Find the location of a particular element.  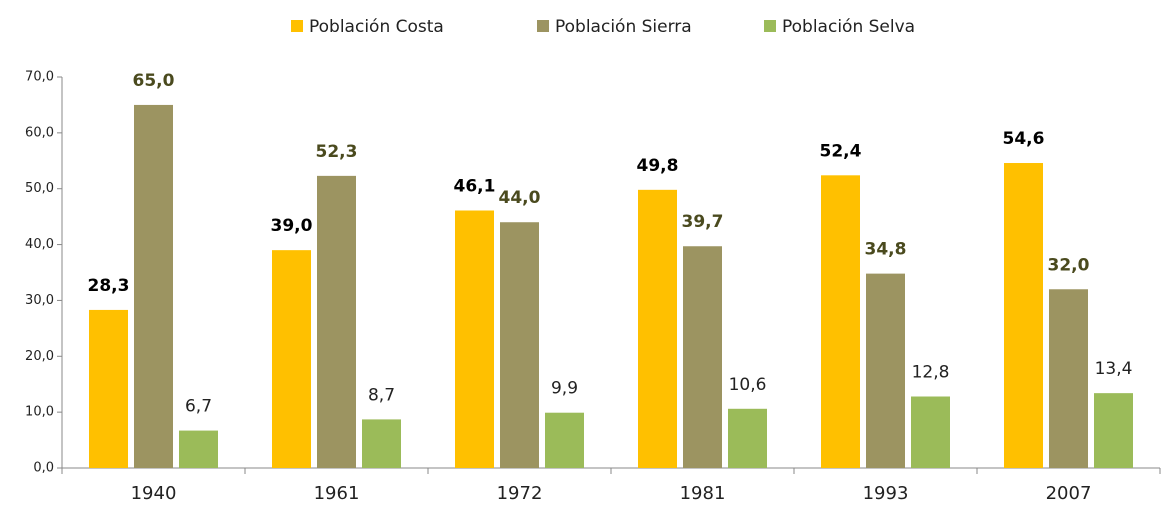

y-tick-label: 60,0 is located at coordinates (39, 132).